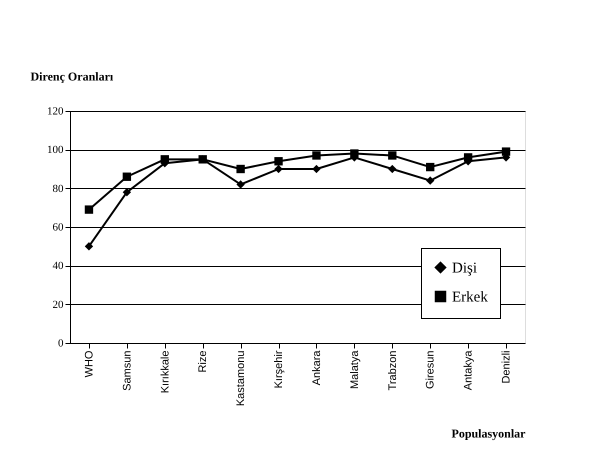  I want to click on y-tick-label: 60, so click(58, 228).